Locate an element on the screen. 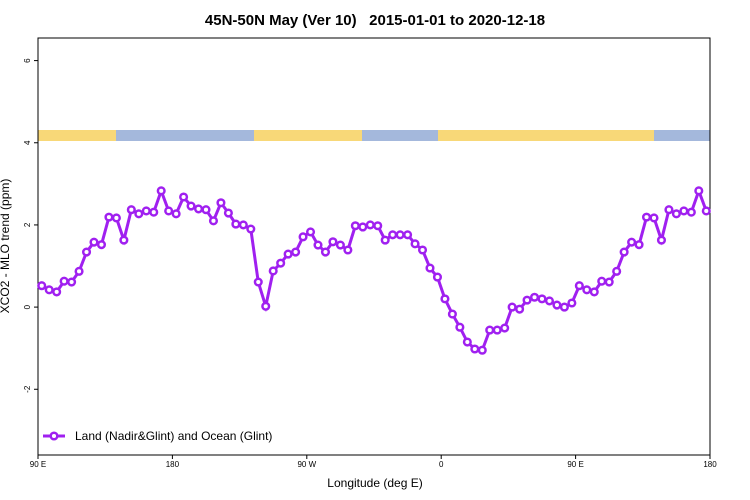 The image size is (750, 500). legend-label: Land (Nadir&Glint) and Ocean (Glint) is located at coordinates (173, 436).